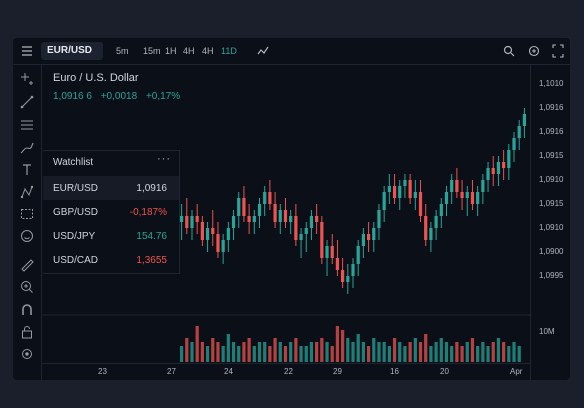 The image size is (584, 408). Describe the element at coordinates (229, 51) in the screenshot. I see `interval-11d: 11D` at that location.